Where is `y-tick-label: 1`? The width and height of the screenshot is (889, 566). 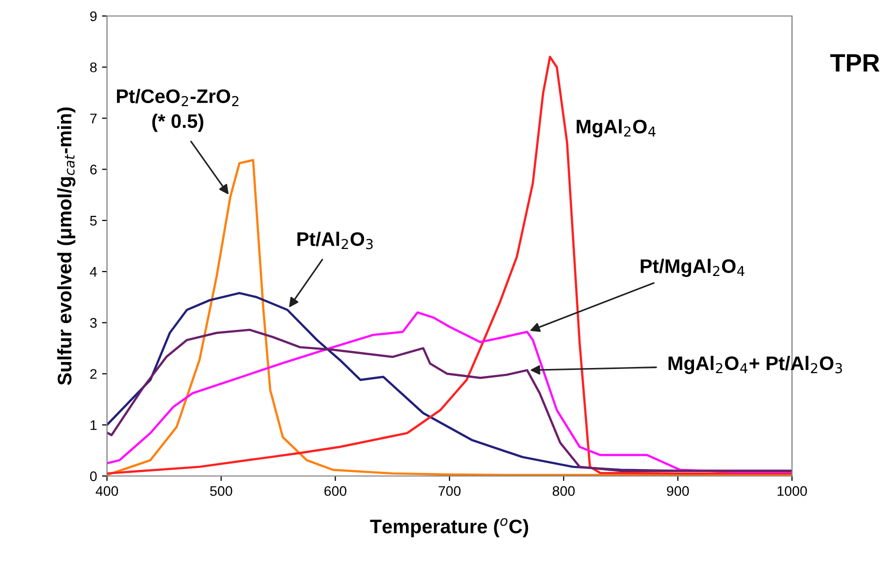
y-tick-label: 1 is located at coordinates (93, 425).